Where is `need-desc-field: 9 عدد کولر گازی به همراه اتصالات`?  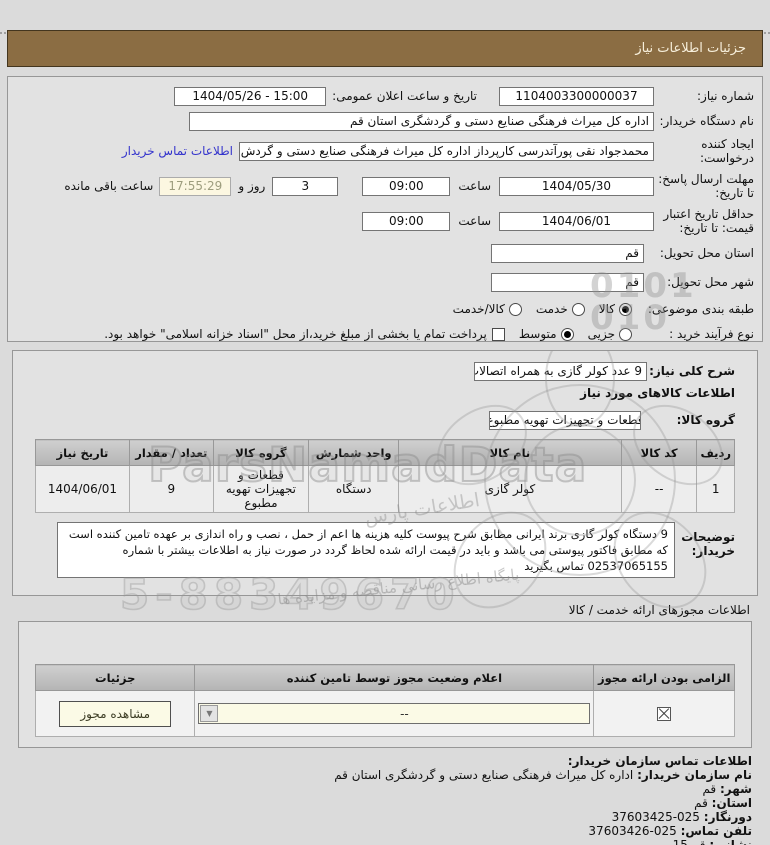 need-desc-field: 9 عدد کولر گازی به همراه اتصالات is located at coordinates (560, 371).